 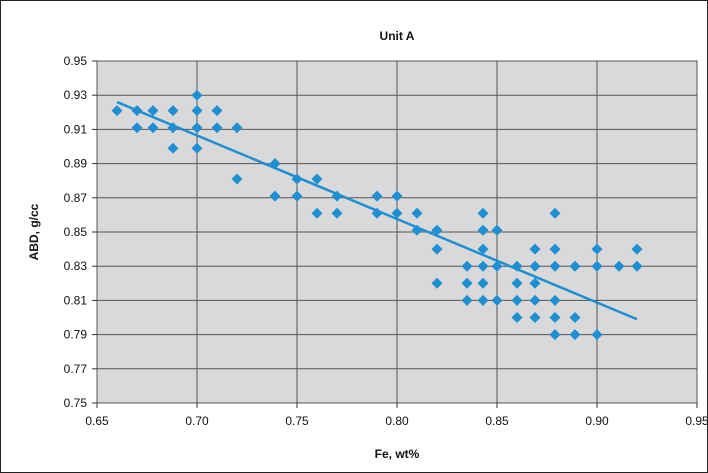 What do you see at coordinates (397, 454) in the screenshot?
I see `x-axis-title: Fe, wt%` at bounding box center [397, 454].